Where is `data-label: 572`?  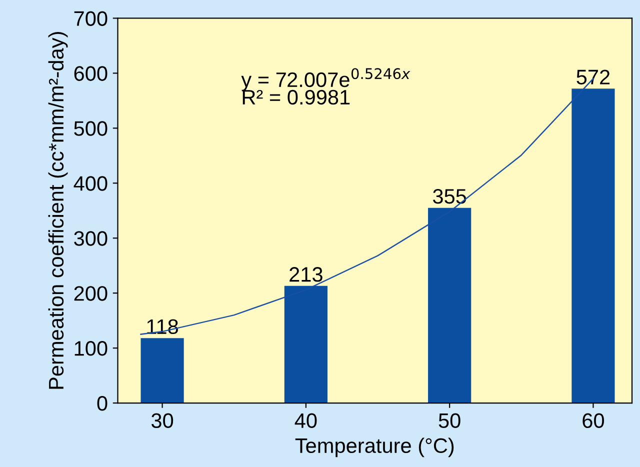 data-label: 572 is located at coordinates (593, 77).